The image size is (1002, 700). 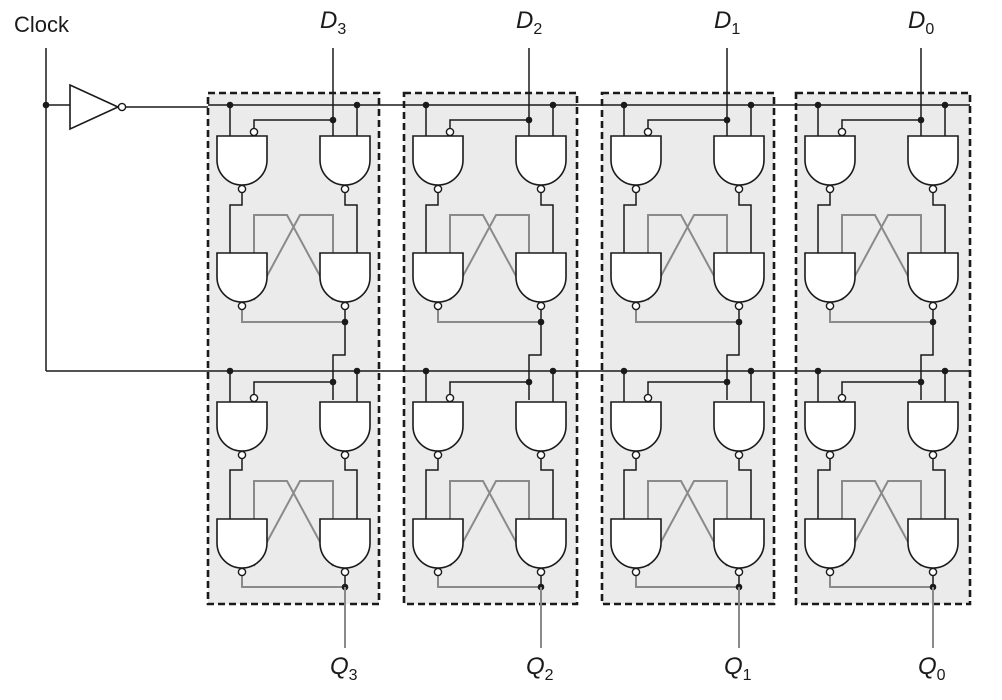 I want to click on junction-dot, so click(x=46, y=105).